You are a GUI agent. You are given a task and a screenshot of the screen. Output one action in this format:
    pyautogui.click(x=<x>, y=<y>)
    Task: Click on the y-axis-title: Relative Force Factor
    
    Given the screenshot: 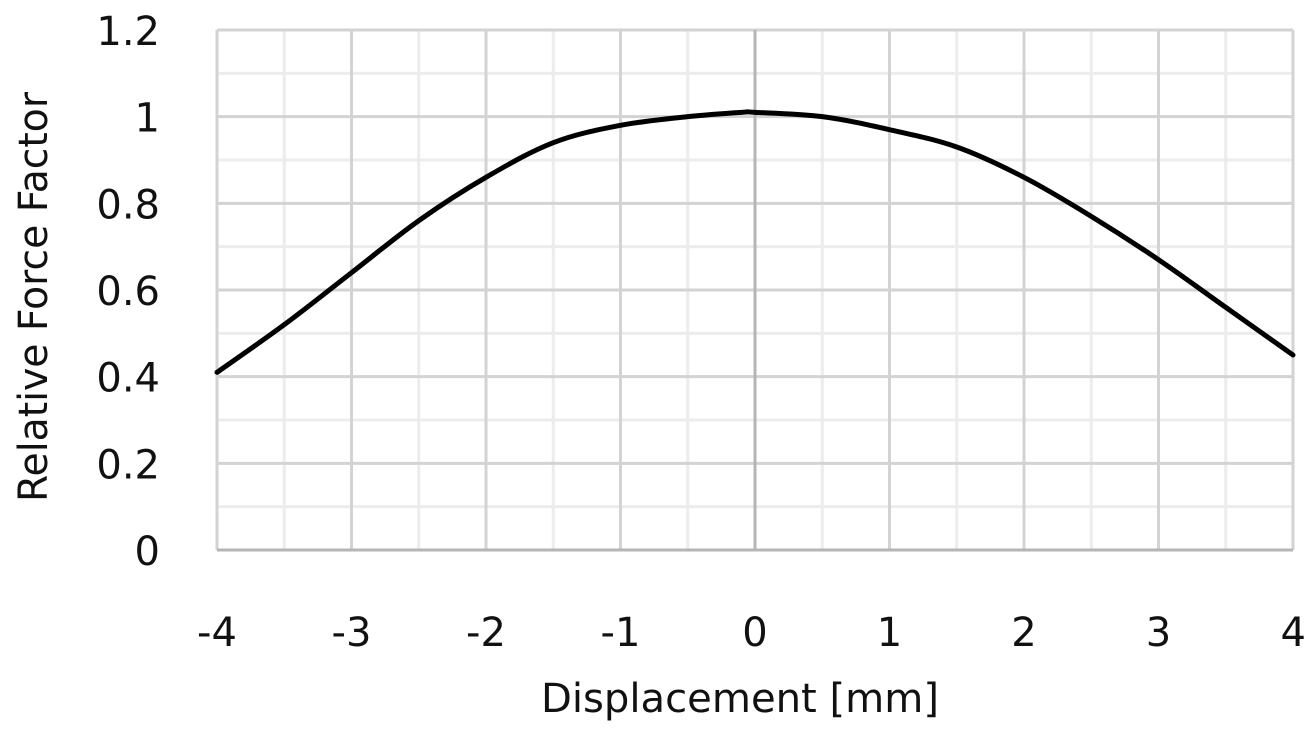 What is the action you would take?
    pyautogui.click(x=34, y=296)
    